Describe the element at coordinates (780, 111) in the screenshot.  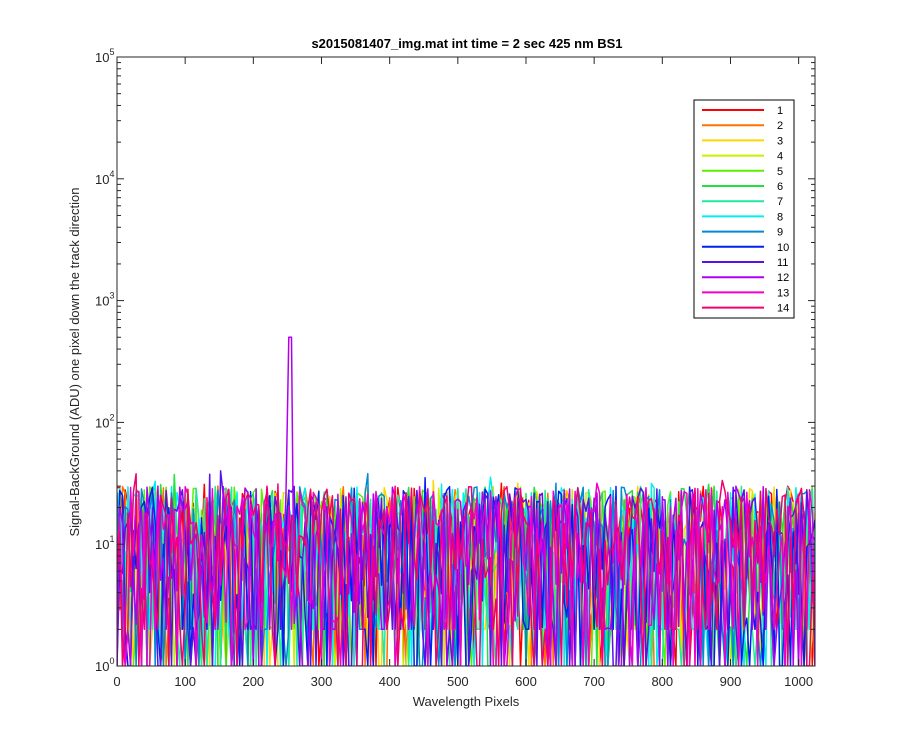
I see `legend-label: 1` at that location.